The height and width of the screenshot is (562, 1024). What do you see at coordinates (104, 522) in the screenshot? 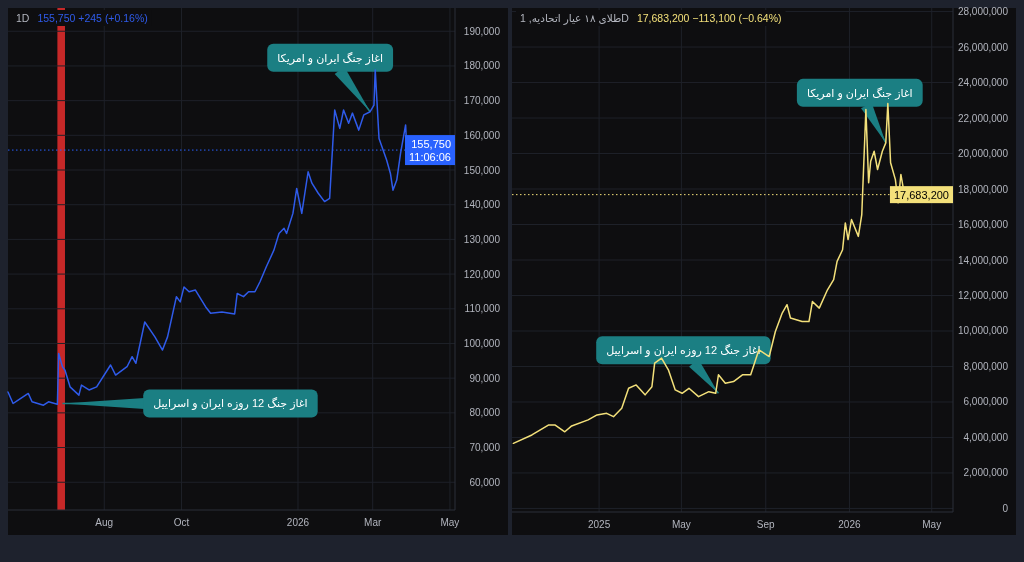
I see `x-tick-label: Aug` at bounding box center [104, 522].